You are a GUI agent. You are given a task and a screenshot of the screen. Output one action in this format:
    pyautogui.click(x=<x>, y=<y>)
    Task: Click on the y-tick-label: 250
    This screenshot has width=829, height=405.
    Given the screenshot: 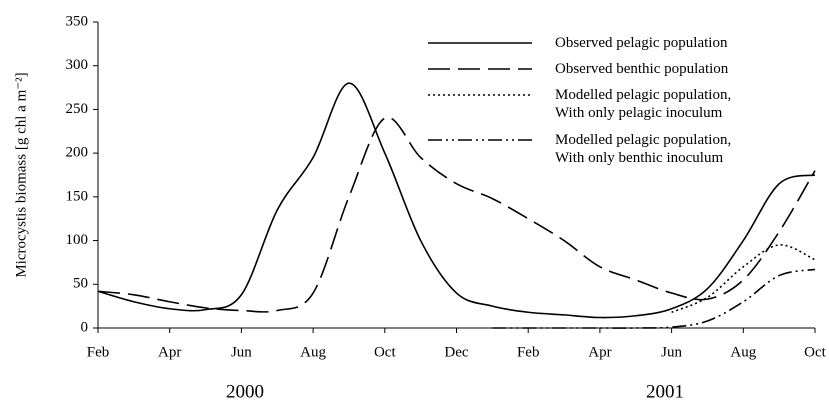 What is the action you would take?
    pyautogui.click(x=77, y=109)
    